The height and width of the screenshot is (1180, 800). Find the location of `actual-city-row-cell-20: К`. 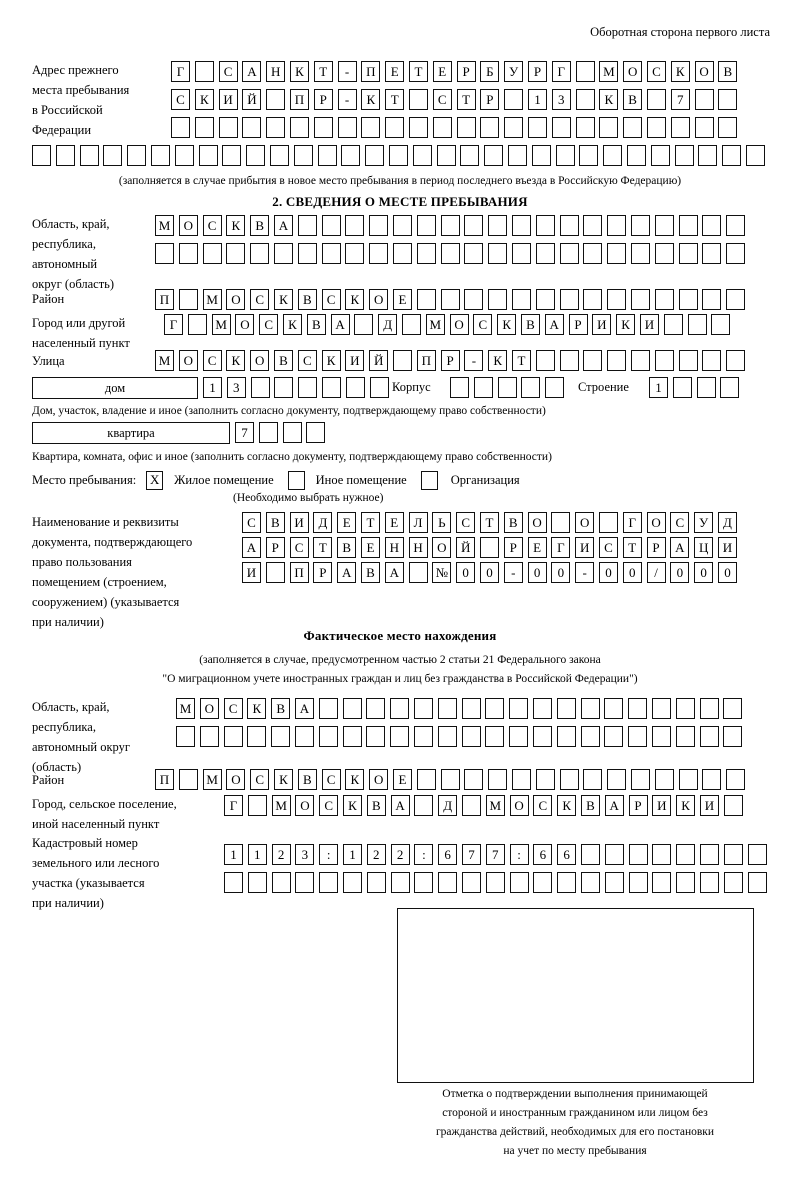

actual-city-row-cell-20: К is located at coordinates (686, 805).